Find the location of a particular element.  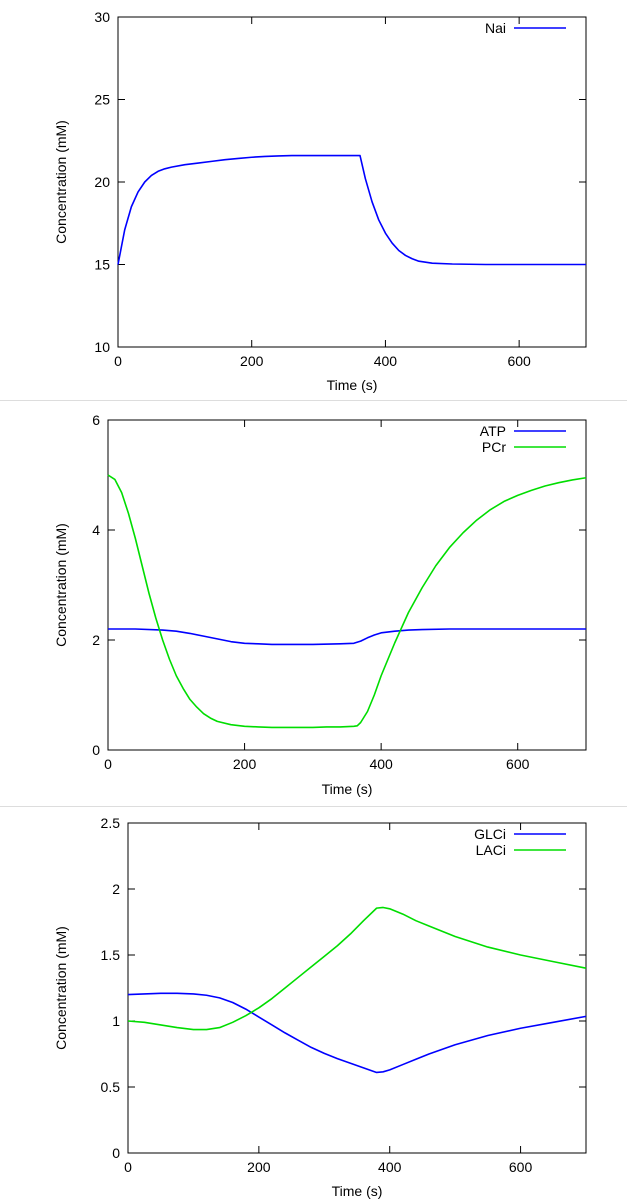

legend-label-laci: LACi is located at coordinates (491, 850).